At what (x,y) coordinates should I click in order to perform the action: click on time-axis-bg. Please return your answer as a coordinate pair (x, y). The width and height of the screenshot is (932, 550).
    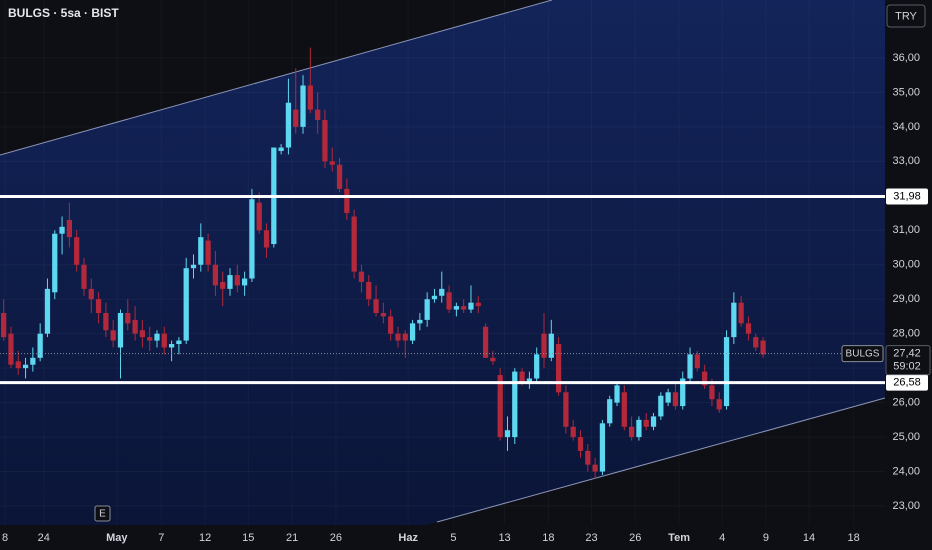
    Looking at the image, I should click on (442, 537).